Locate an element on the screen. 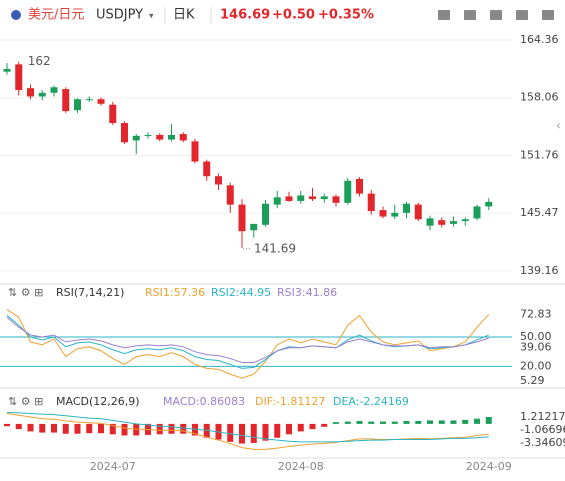 This screenshot has width=565, height=481. period: 日K is located at coordinates (184, 15).